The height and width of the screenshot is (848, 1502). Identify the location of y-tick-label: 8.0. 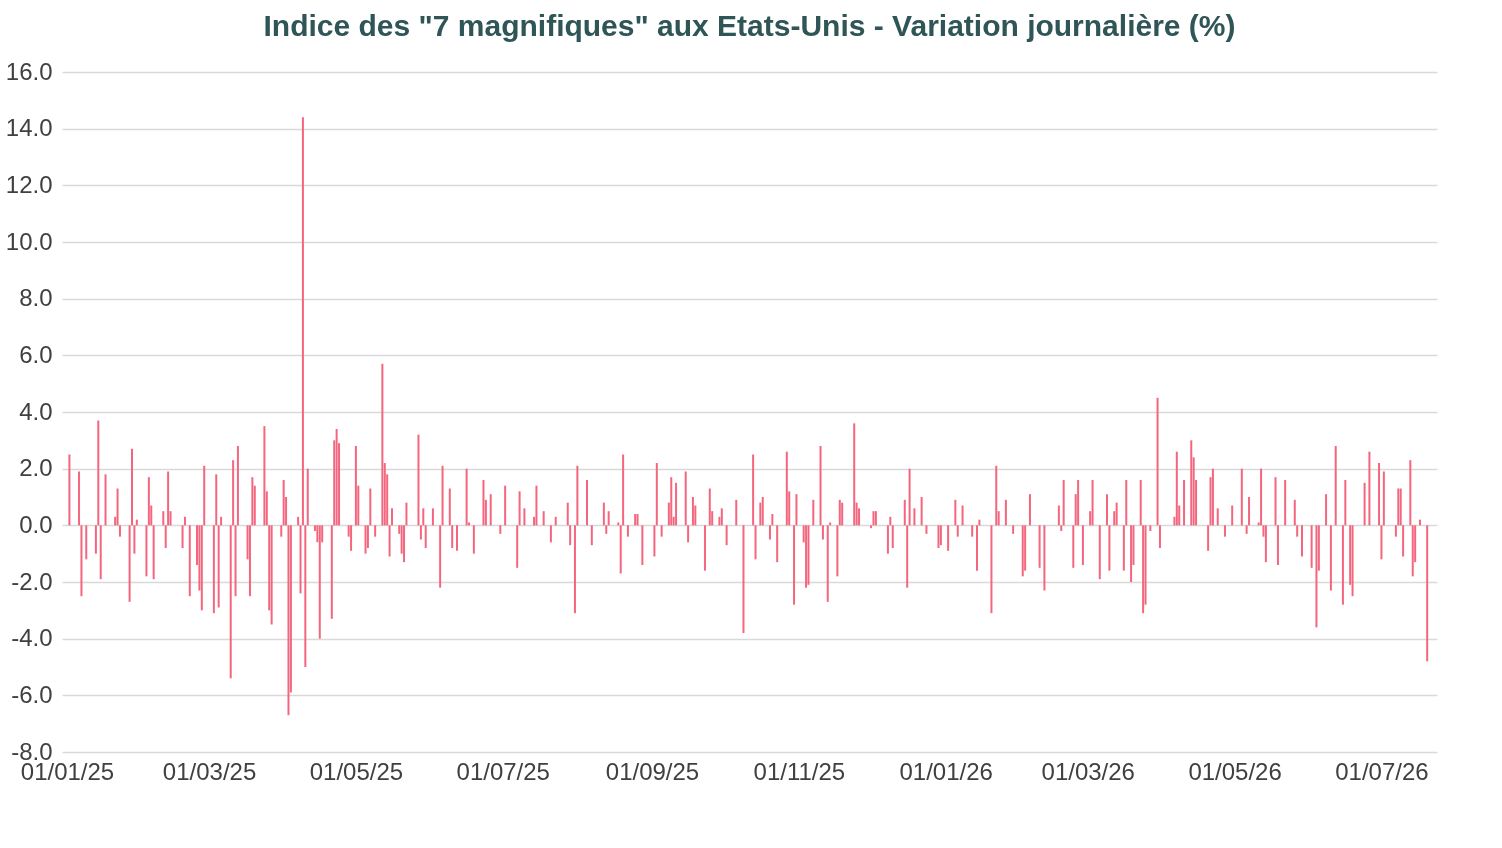
(36, 298).